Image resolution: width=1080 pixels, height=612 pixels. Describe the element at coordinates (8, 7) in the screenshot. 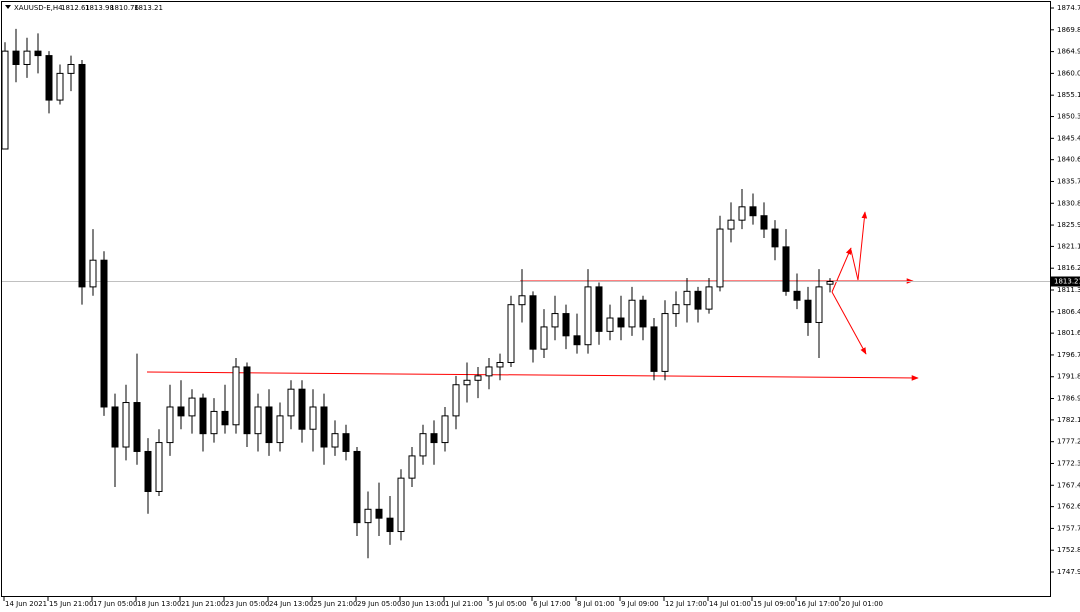

I see `menu-arrow` at that location.